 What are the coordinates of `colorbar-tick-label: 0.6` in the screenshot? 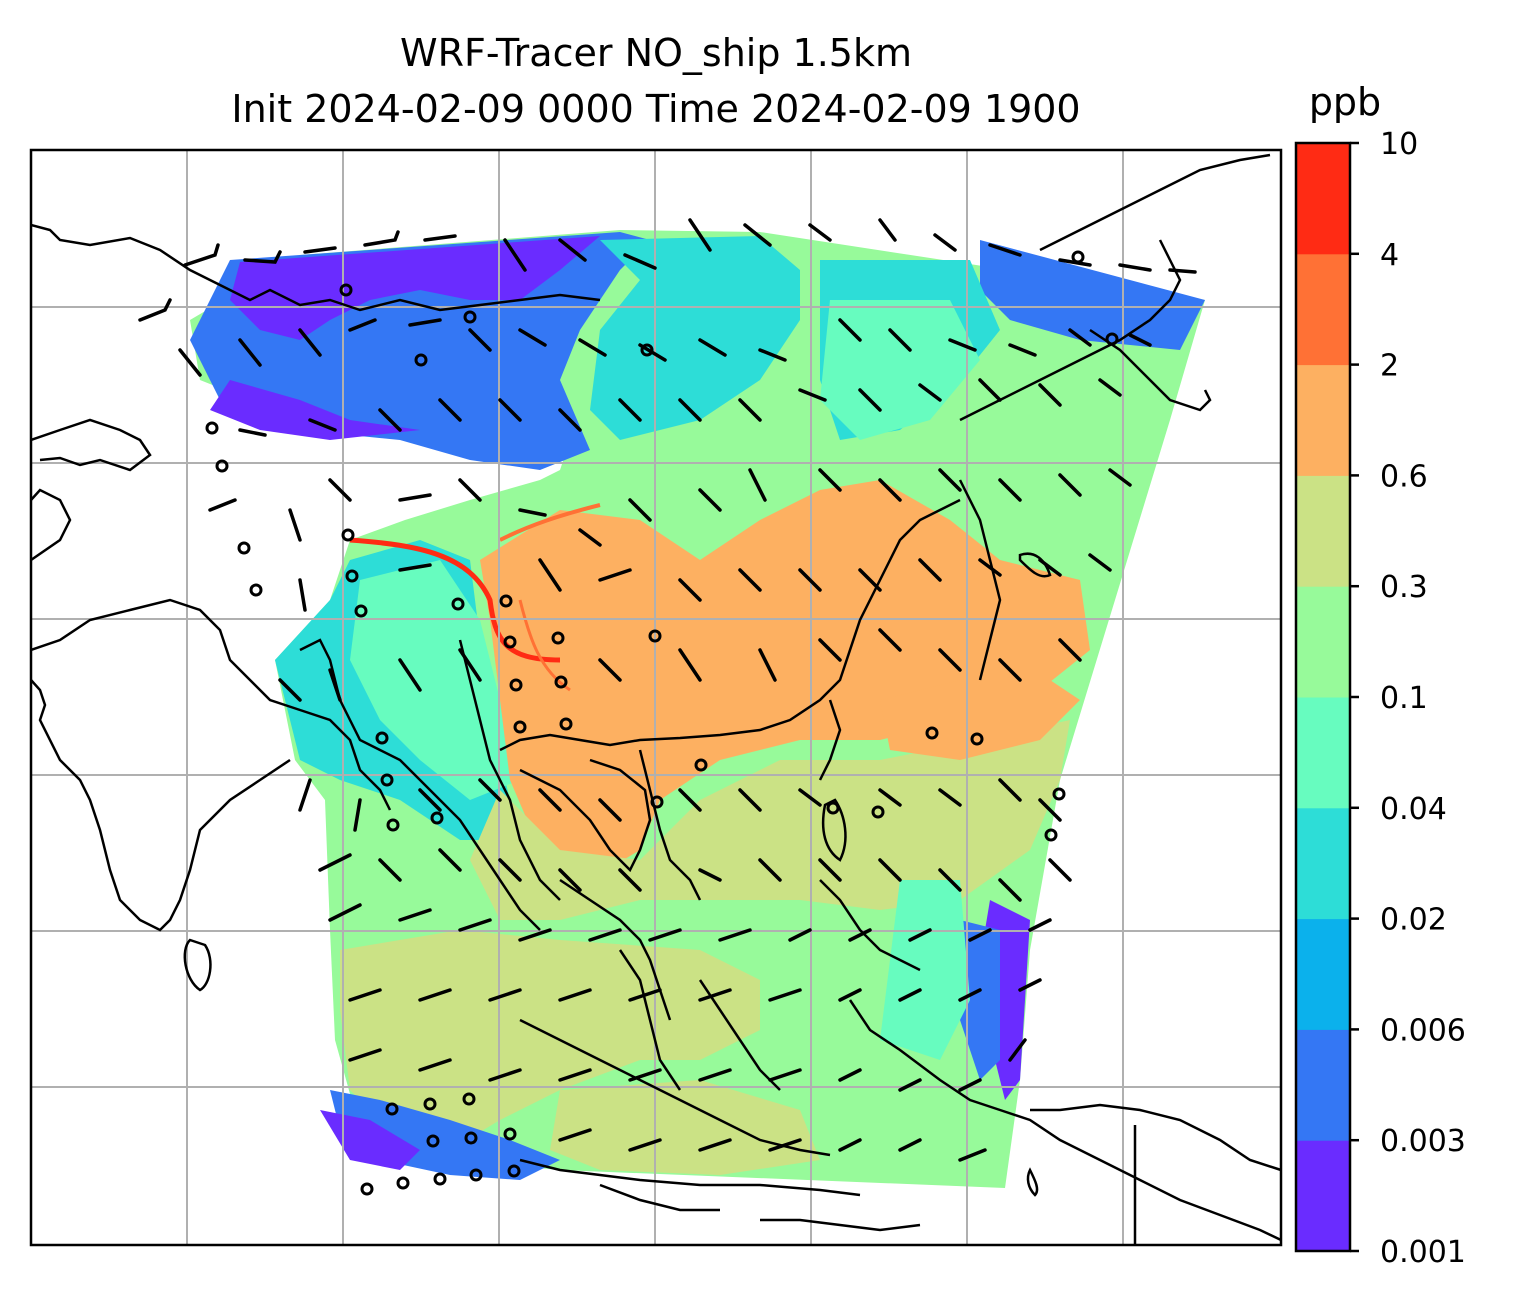 It's located at (1404, 476).